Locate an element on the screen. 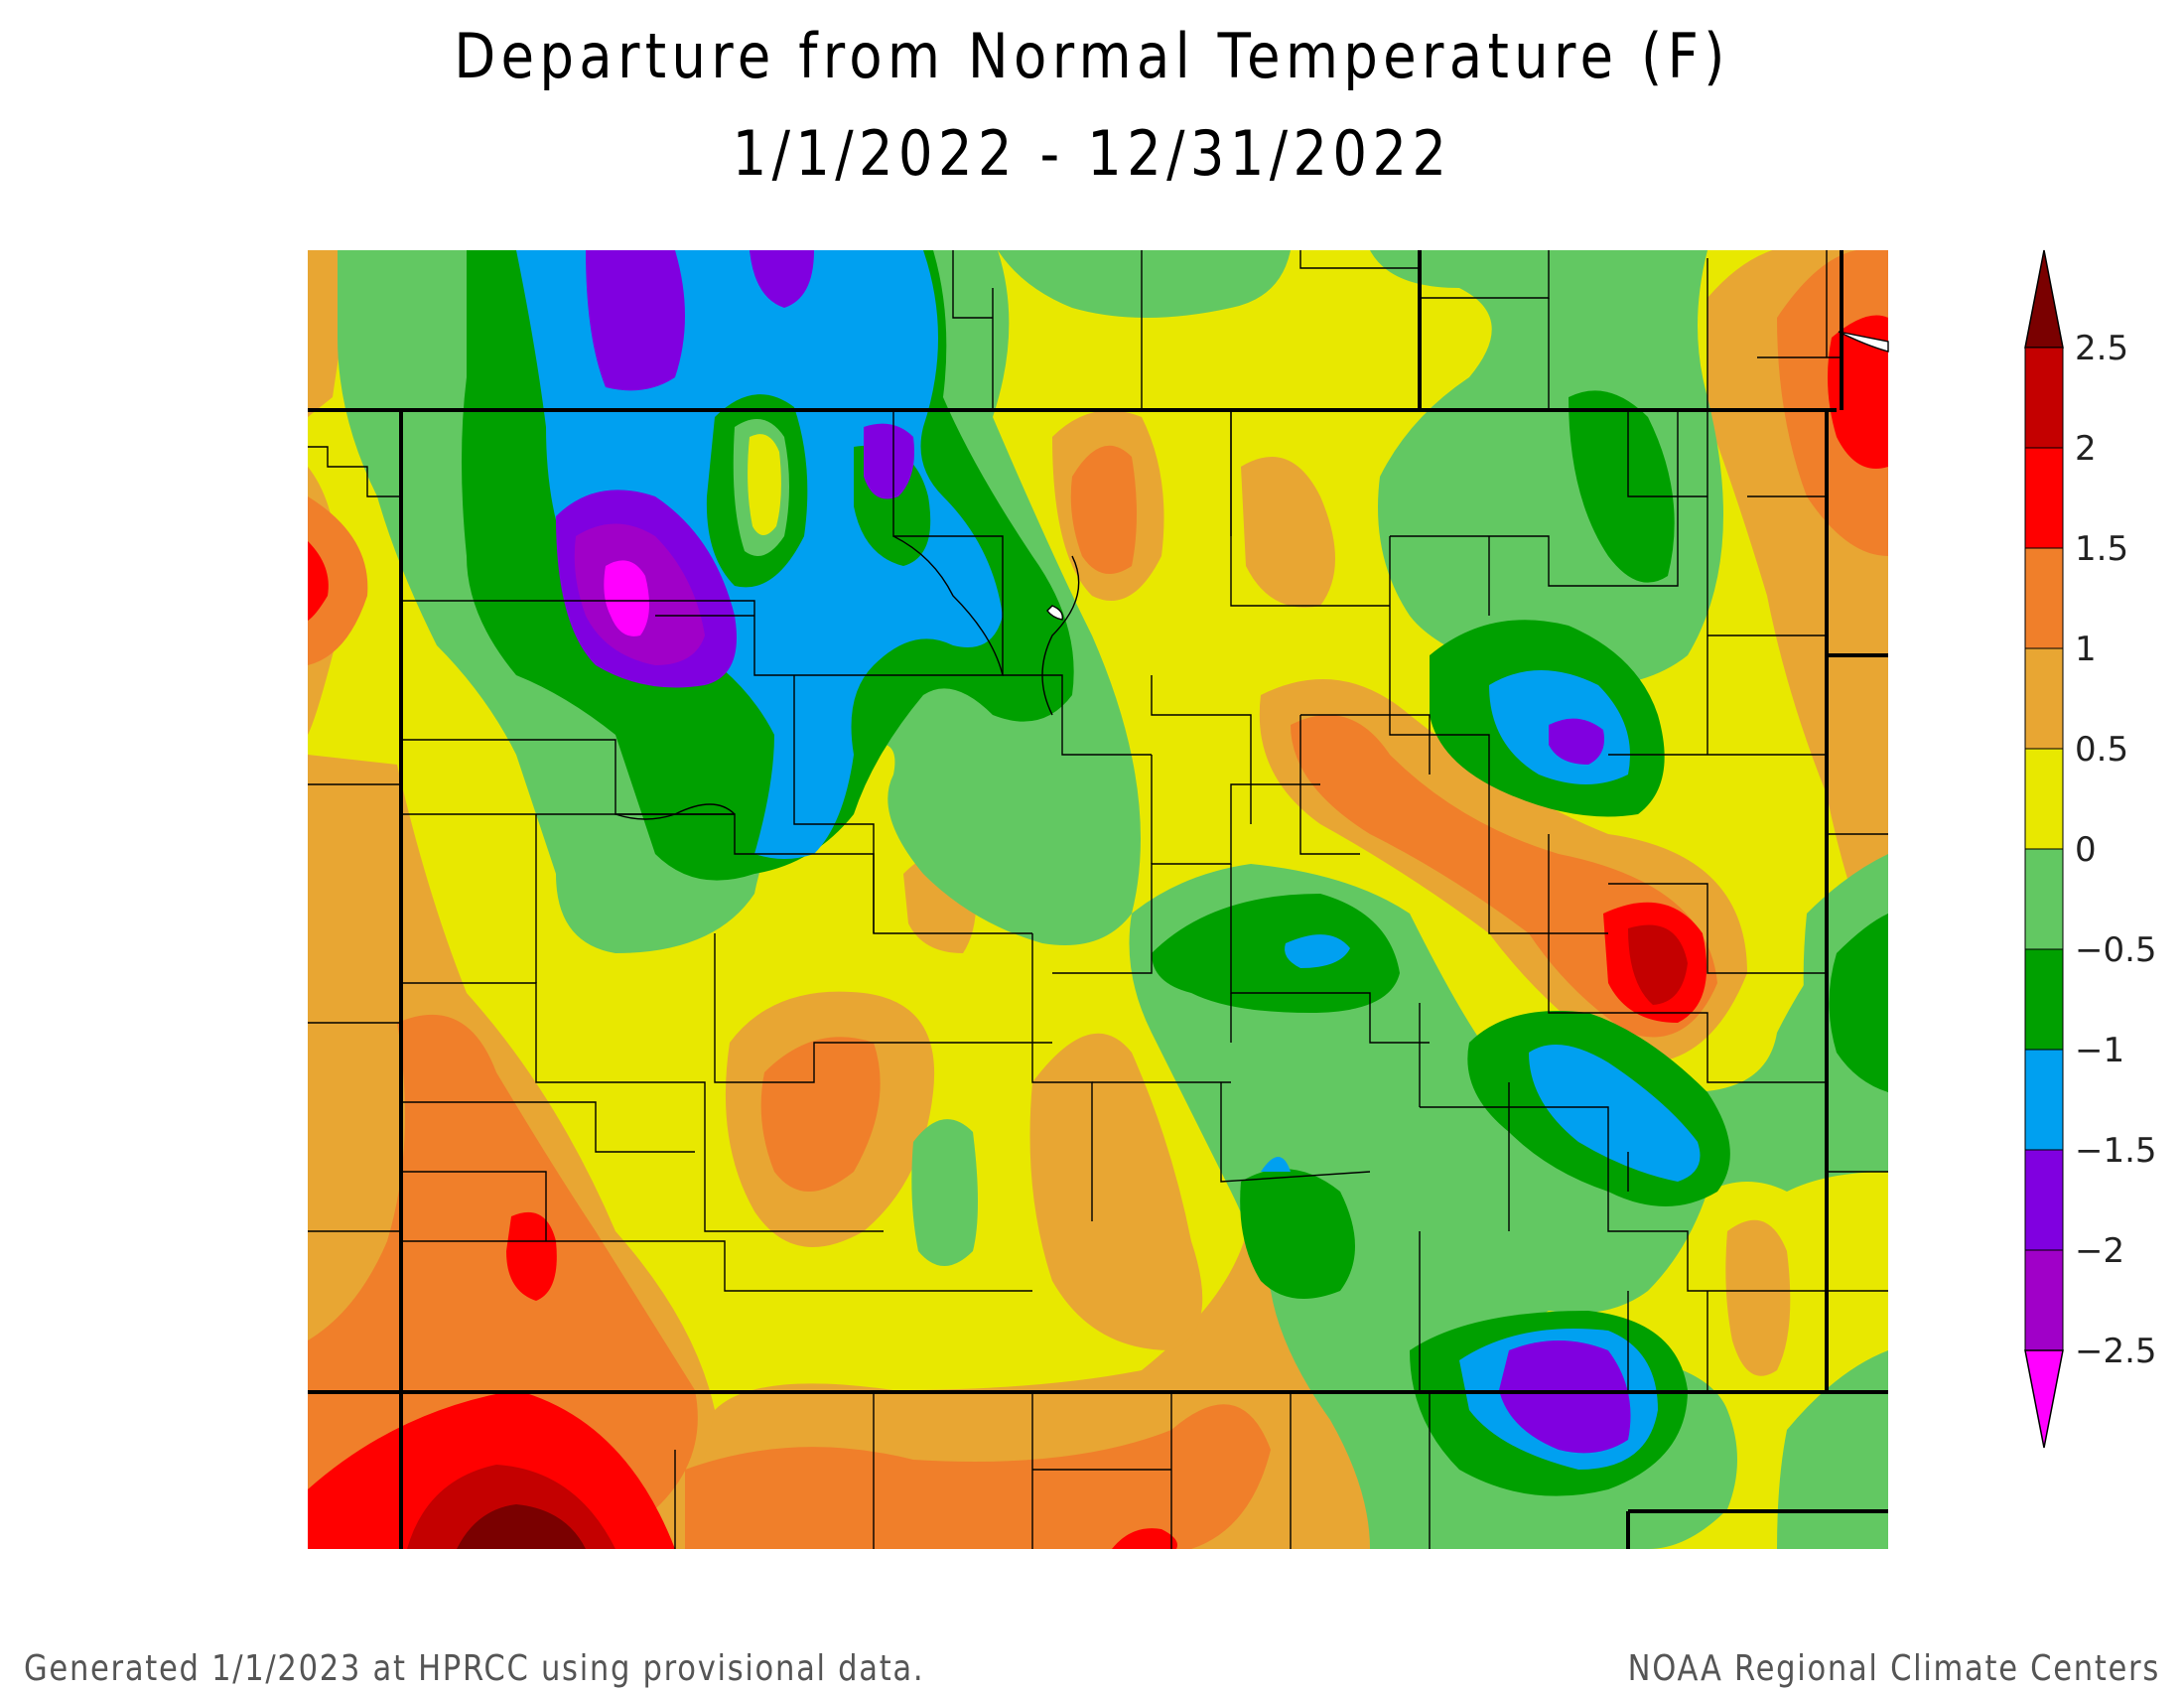 The height and width of the screenshot is (1692, 2184). colorbar-top-arrow is located at coordinates (2044, 299).